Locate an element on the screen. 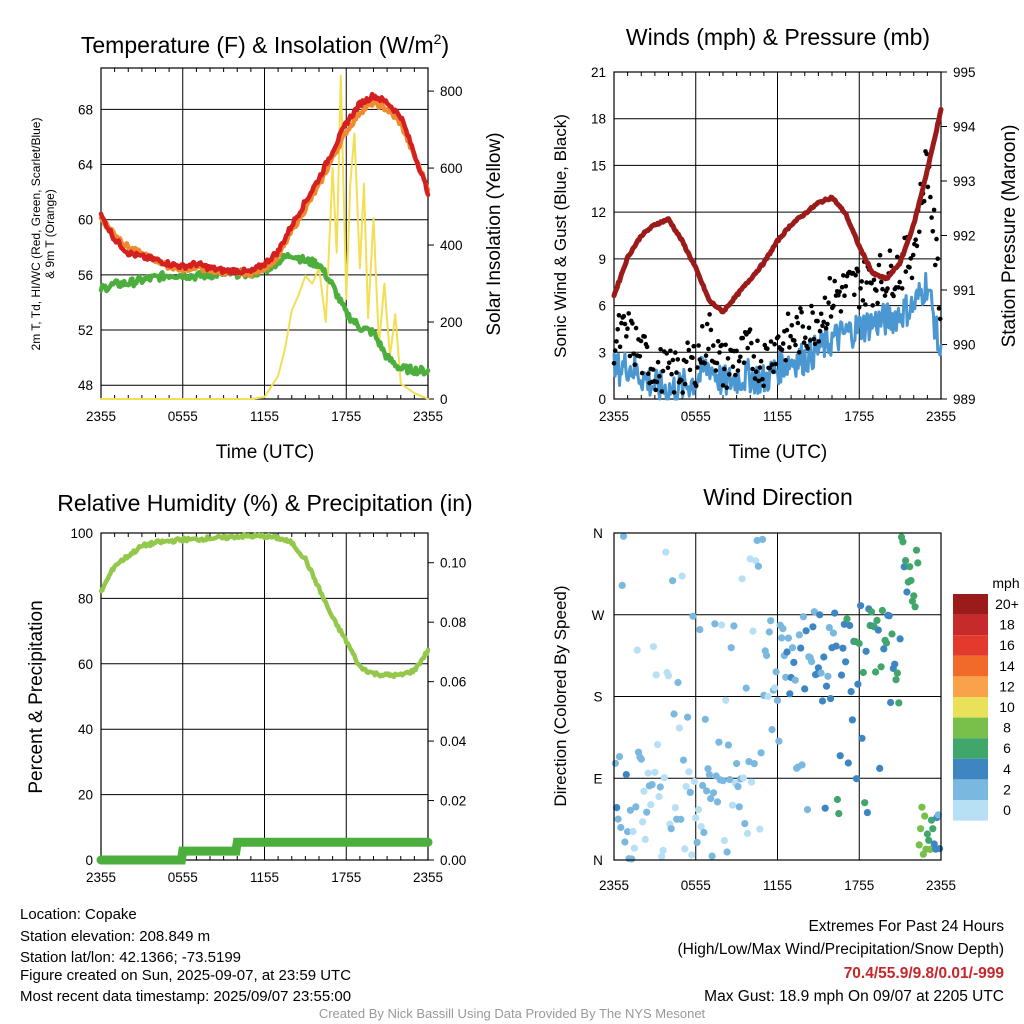 This screenshot has height=1024, width=1024. temp-x-tick-label: 1755 is located at coordinates (346, 416).